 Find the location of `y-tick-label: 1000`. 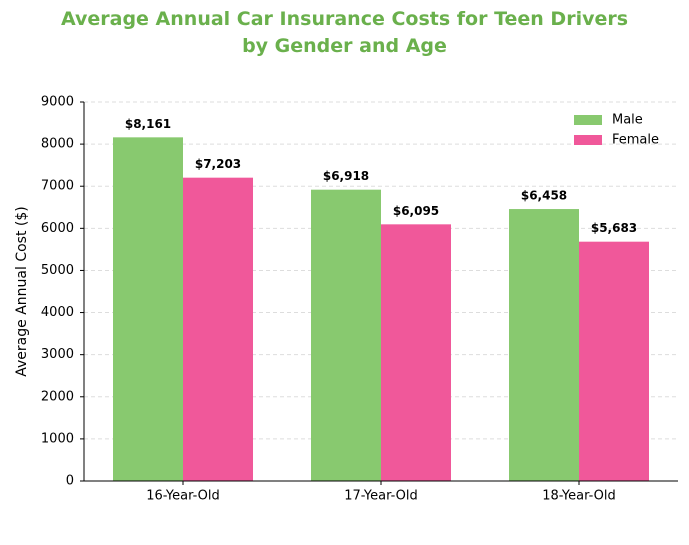

y-tick-label: 1000 is located at coordinates (57, 438).